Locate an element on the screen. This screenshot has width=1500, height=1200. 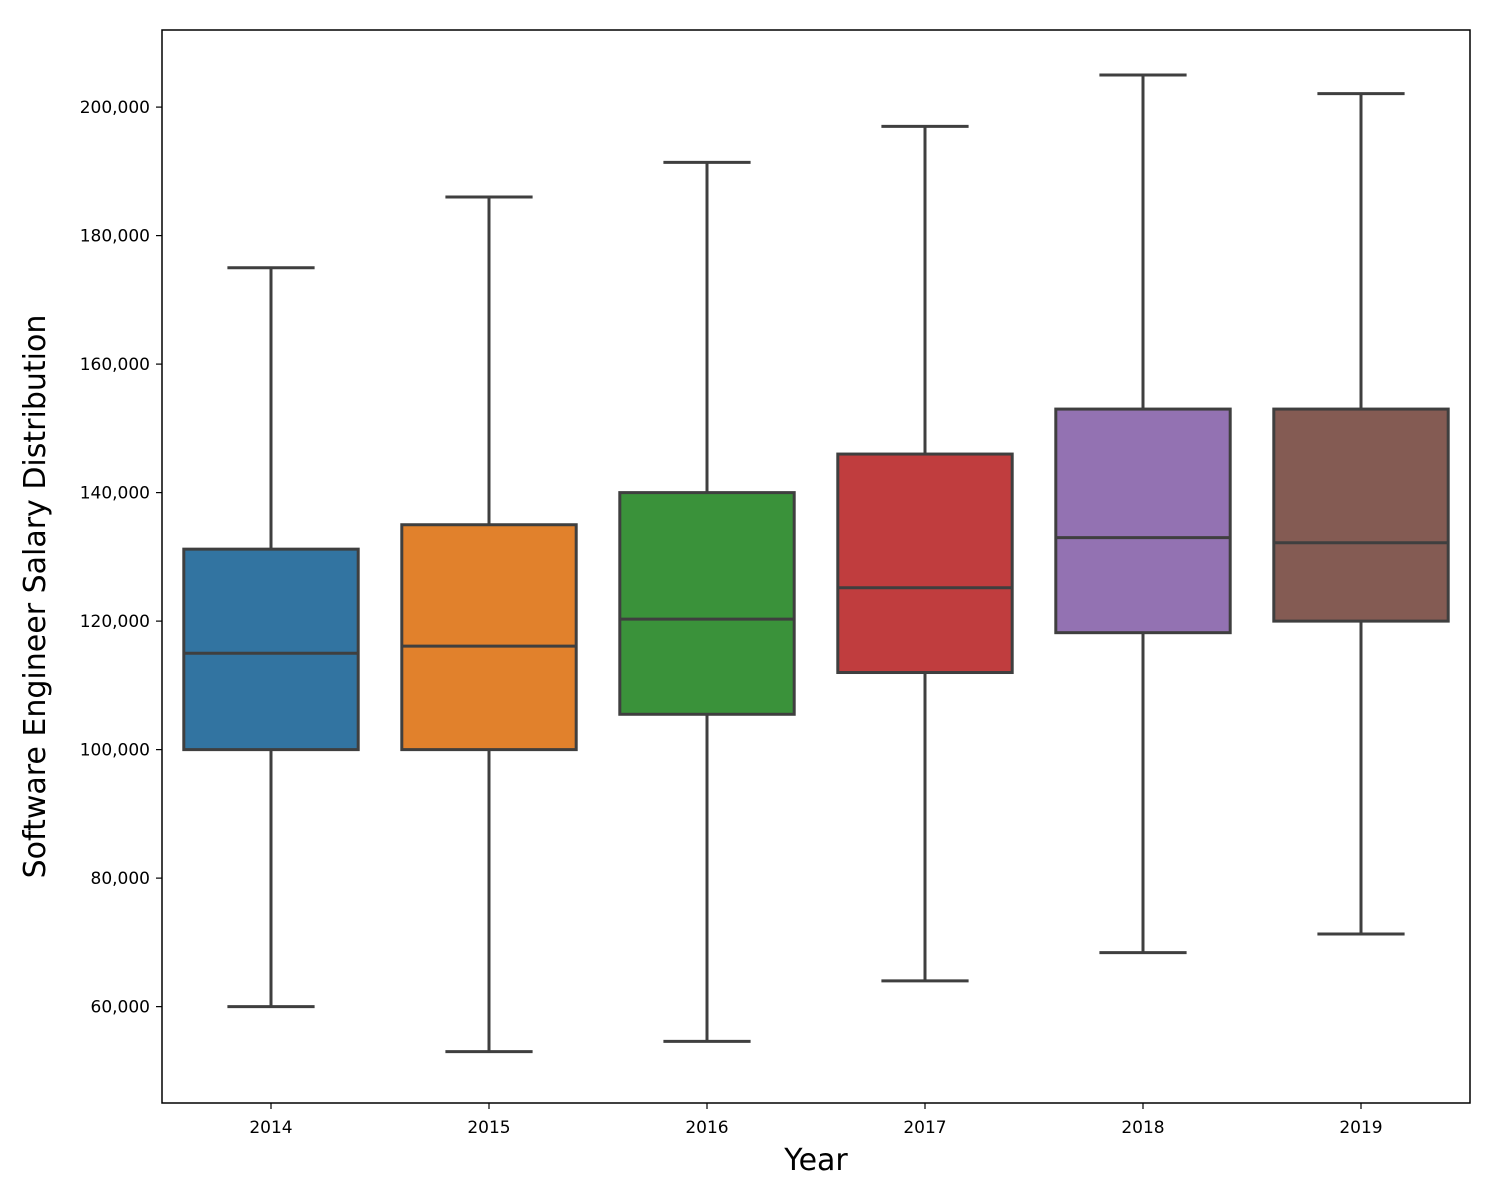
box-2015 is located at coordinates (489, 624).